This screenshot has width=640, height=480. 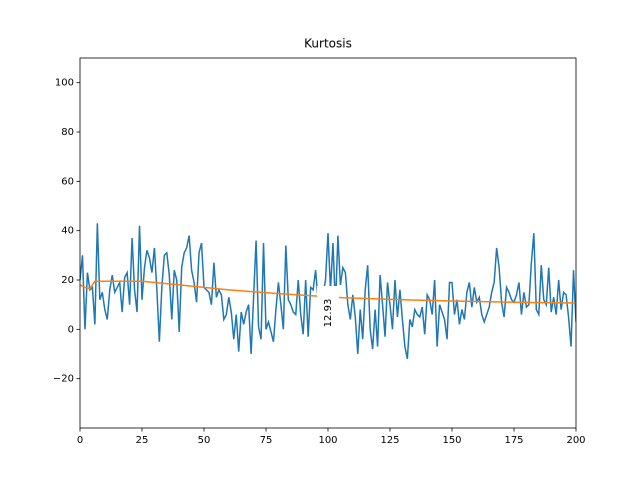 I want to click on y-tick-label: 80, so click(x=67, y=132).